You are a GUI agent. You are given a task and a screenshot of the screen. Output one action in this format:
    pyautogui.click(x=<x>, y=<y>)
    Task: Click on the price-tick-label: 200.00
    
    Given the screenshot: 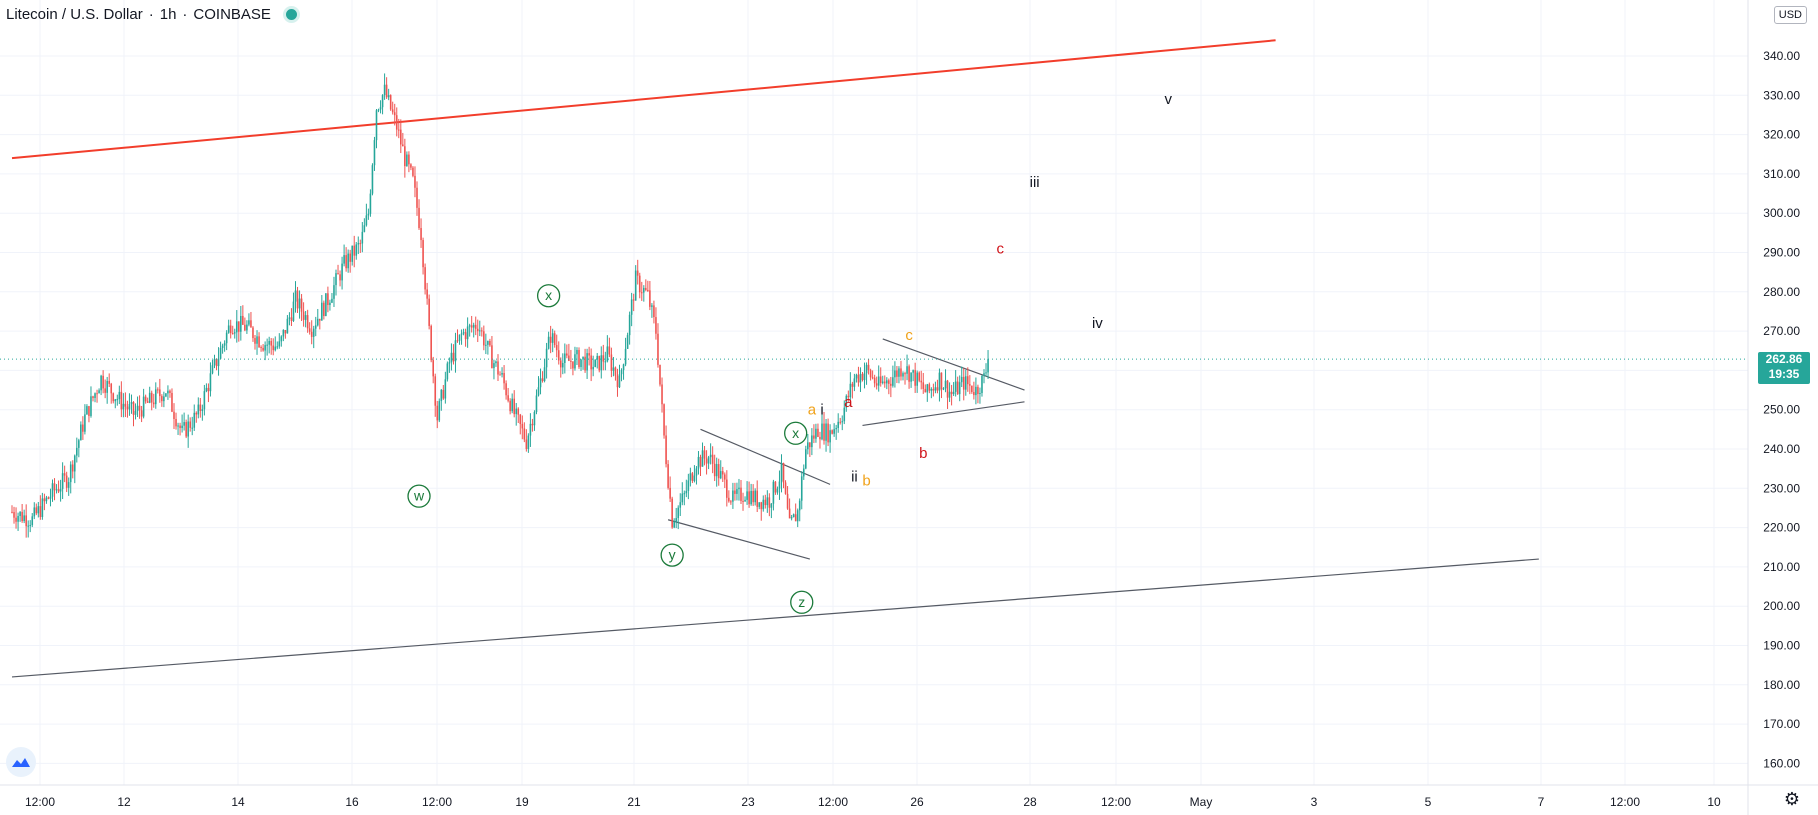 What is the action you would take?
    pyautogui.click(x=1781, y=606)
    